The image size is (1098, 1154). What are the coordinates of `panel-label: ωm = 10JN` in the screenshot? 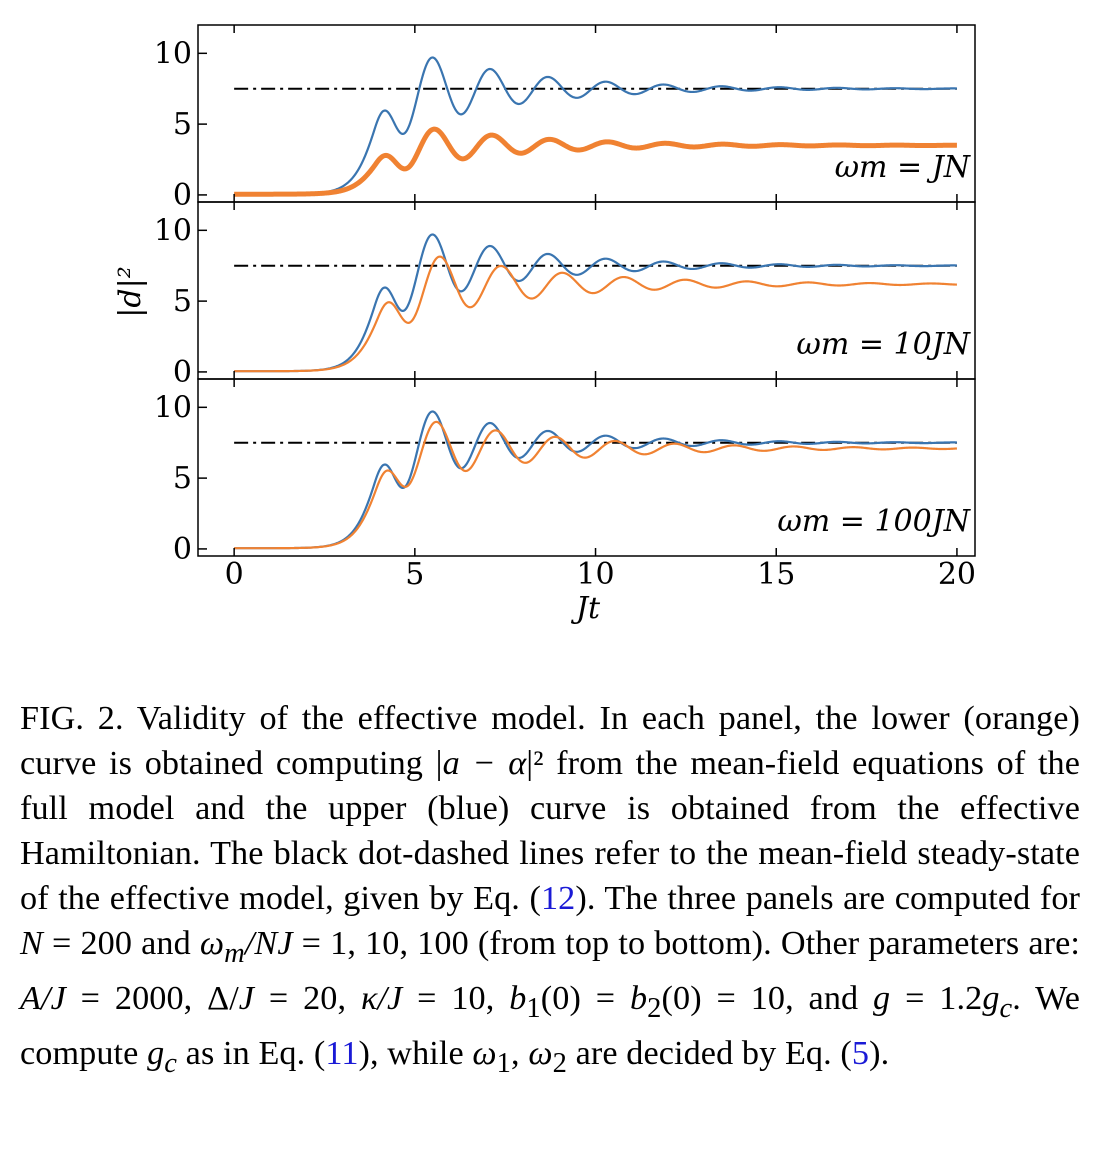 It's located at (883, 344).